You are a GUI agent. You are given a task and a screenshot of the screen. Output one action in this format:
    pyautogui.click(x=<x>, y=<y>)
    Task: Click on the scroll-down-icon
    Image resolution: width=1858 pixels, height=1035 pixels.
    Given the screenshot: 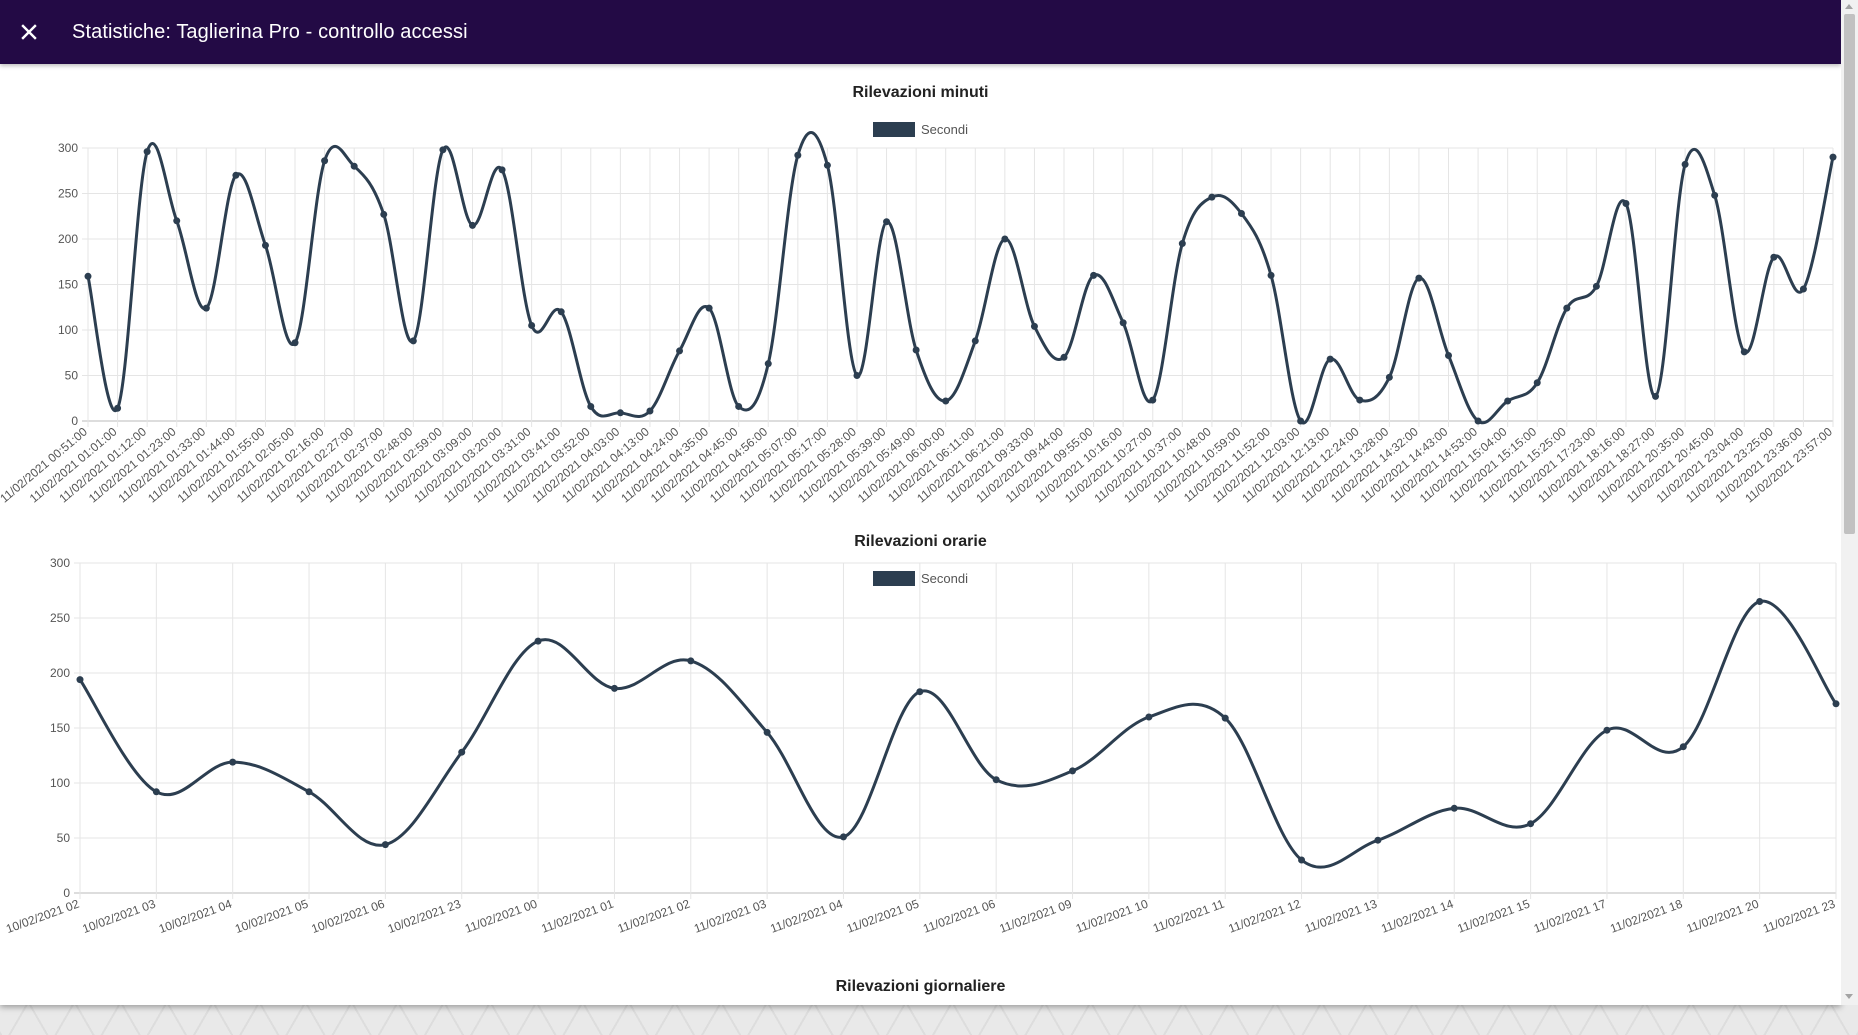 What is the action you would take?
    pyautogui.click(x=1849, y=996)
    